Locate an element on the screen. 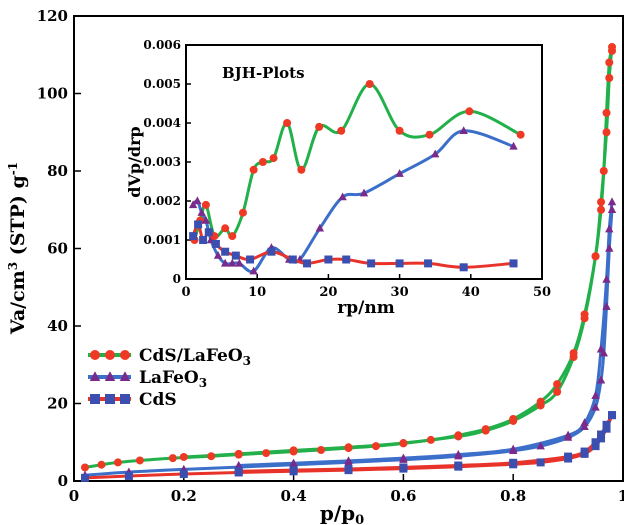 The width and height of the screenshot is (624, 525). y-tick-label: 0 is located at coordinates (63, 481).